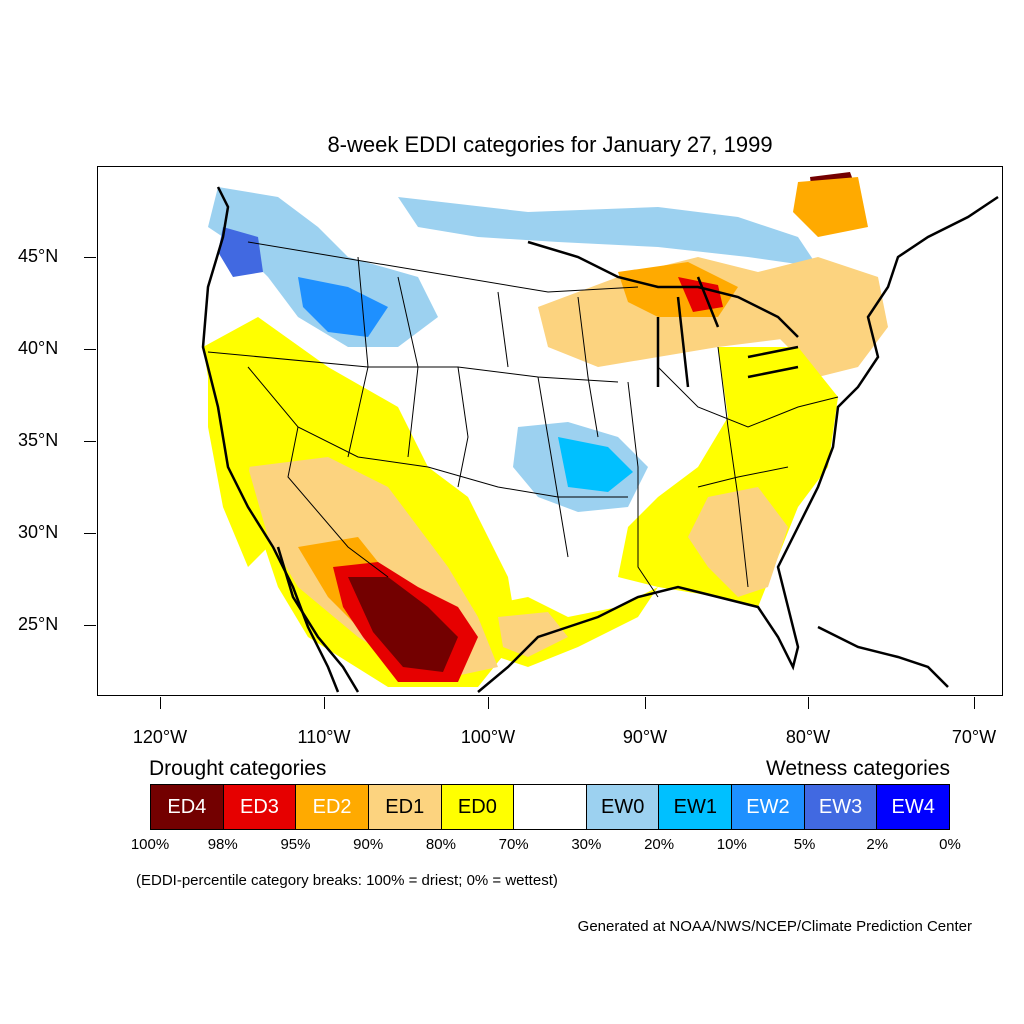 This screenshot has height=1024, width=1024. Describe the element at coordinates (488, 737) in the screenshot. I see `lon-label-100w: 100°W` at that location.